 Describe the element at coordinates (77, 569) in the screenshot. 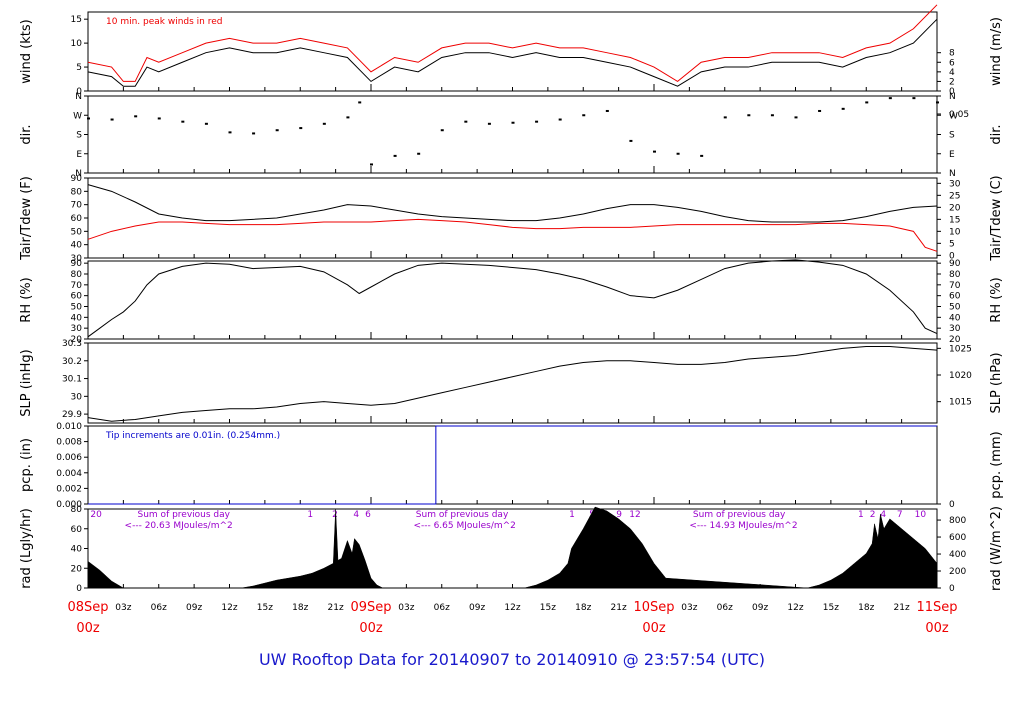

I see `panel-6-ytick-label: 20` at that location.